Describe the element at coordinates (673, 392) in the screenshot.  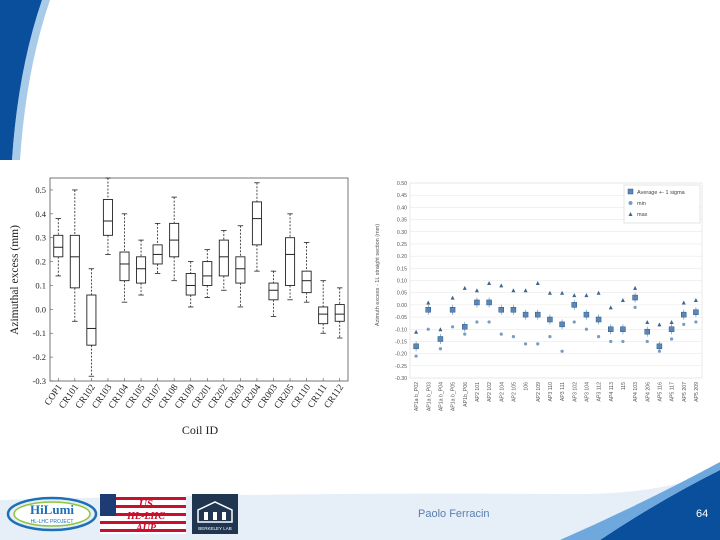
I see `x-tick-label: AP5 117` at that location.